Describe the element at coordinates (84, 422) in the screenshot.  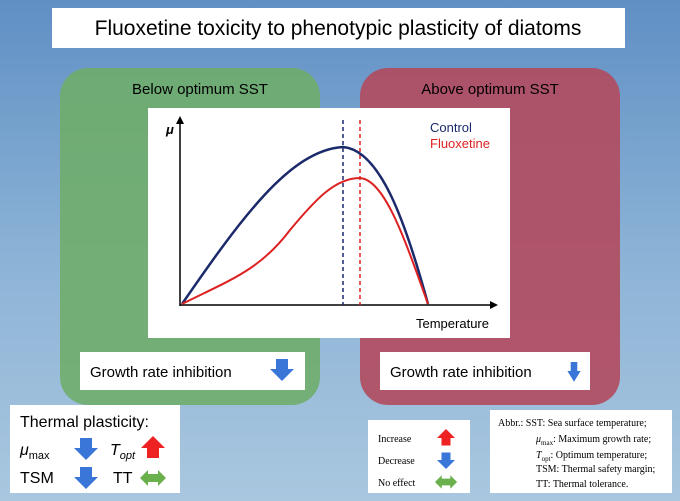
I see `plasticity-title: Thermal plasticity:` at that location.